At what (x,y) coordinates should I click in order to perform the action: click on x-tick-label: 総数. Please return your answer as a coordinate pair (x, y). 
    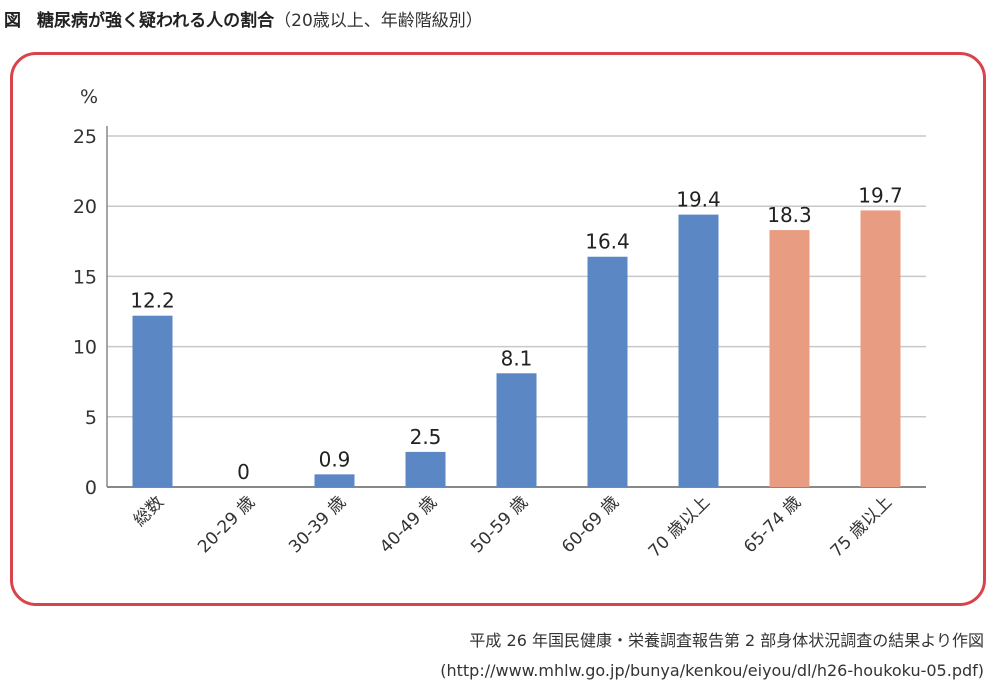
    Looking at the image, I should click on (149, 511).